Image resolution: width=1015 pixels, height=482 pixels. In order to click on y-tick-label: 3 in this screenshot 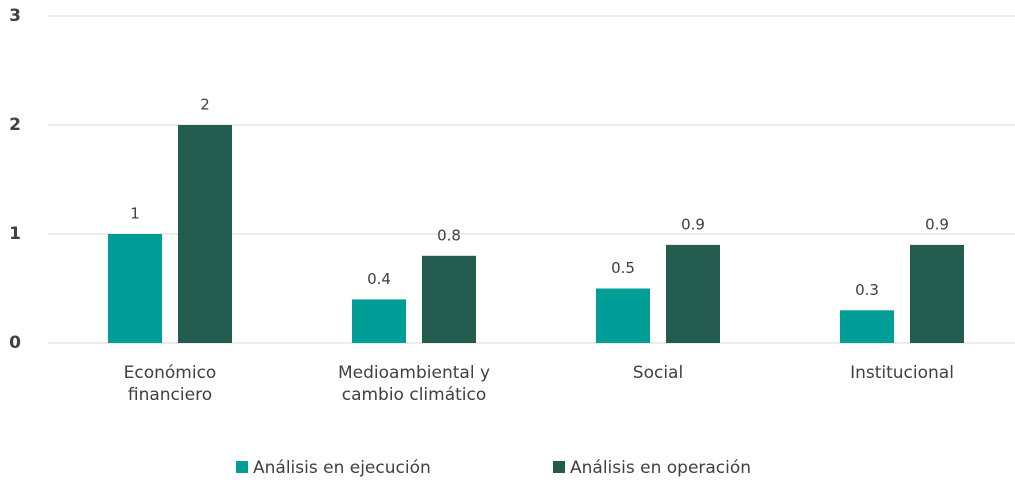, I will do `click(15, 16)`.